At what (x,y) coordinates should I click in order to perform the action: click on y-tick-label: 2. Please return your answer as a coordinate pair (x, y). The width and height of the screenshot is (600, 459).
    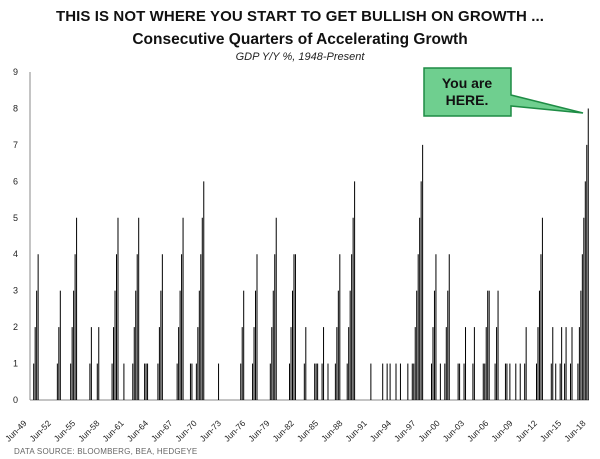
    Looking at the image, I should click on (15, 327).